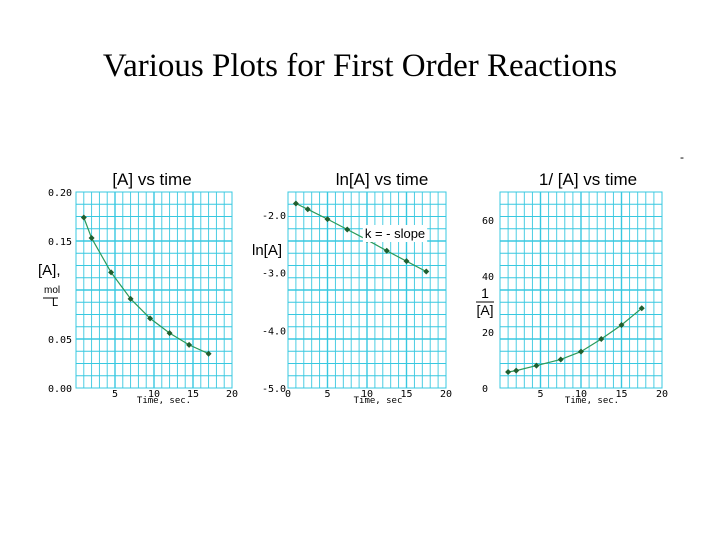 The height and width of the screenshot is (540, 720). What do you see at coordinates (60, 242) in the screenshot?
I see `chart1-y-tick-label: 0.15` at bounding box center [60, 242].